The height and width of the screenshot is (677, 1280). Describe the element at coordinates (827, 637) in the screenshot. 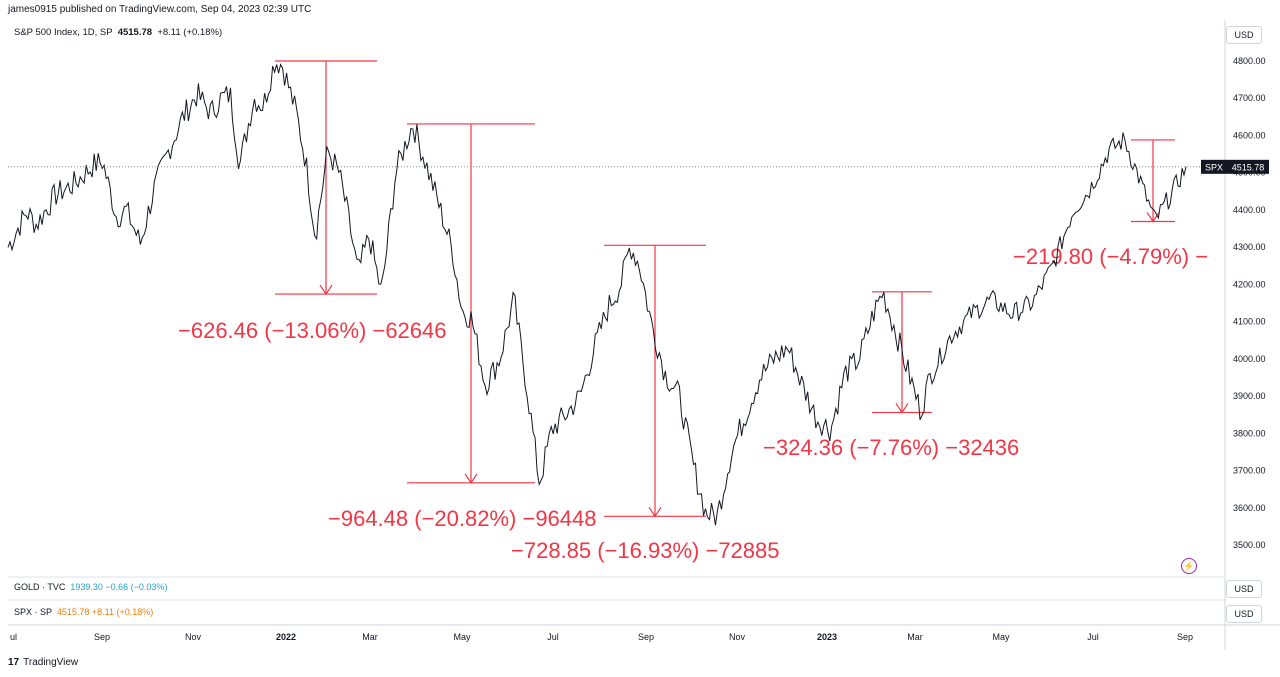

I see `x-tick-label: 2023` at that location.